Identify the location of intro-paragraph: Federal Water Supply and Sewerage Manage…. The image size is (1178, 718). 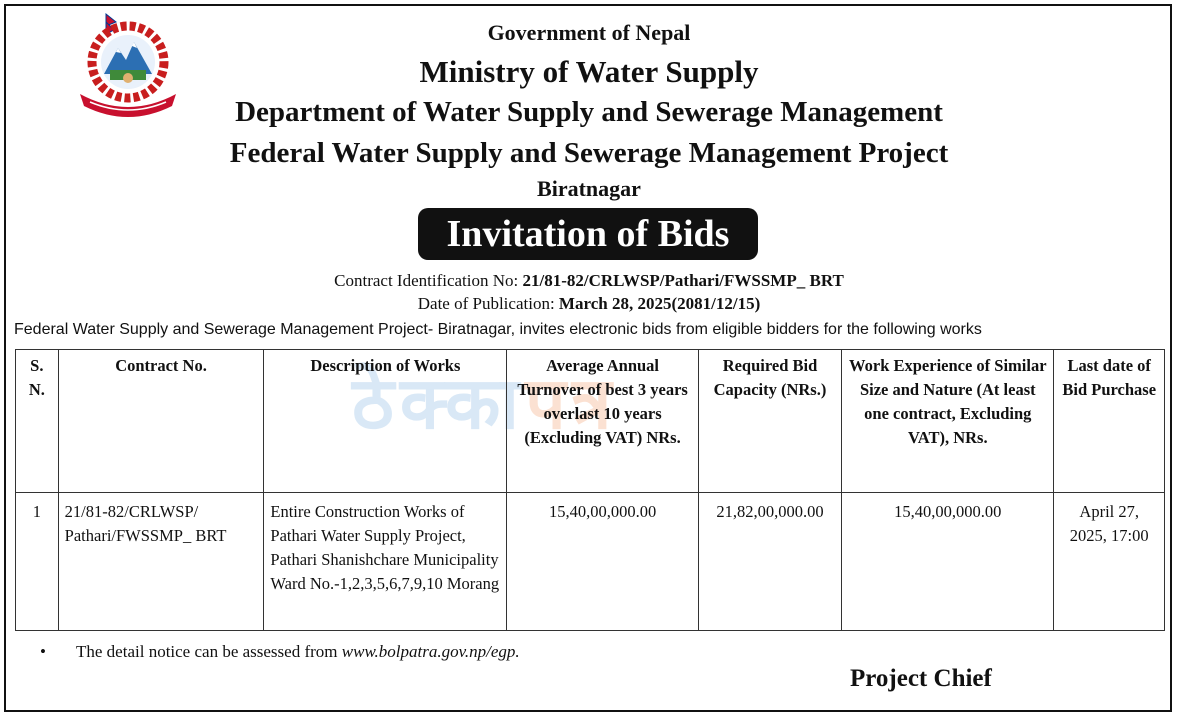
(498, 329).